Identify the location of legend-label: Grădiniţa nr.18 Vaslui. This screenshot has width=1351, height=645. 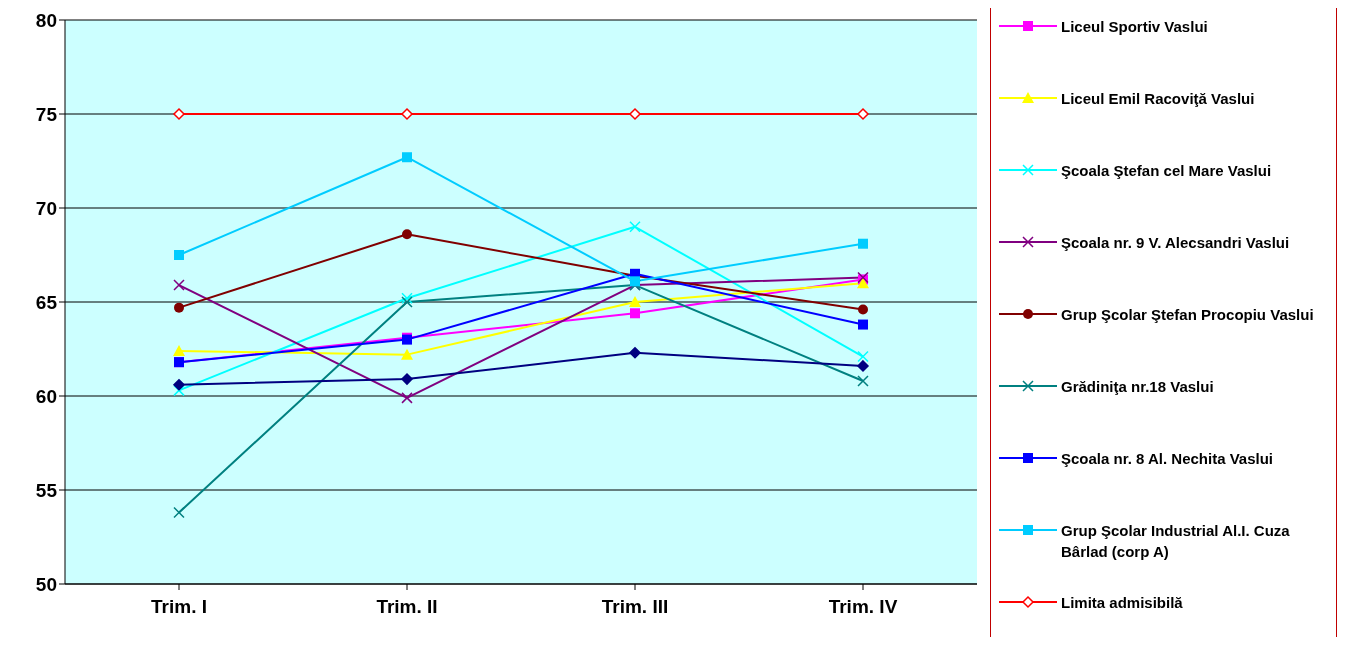
(1137, 387).